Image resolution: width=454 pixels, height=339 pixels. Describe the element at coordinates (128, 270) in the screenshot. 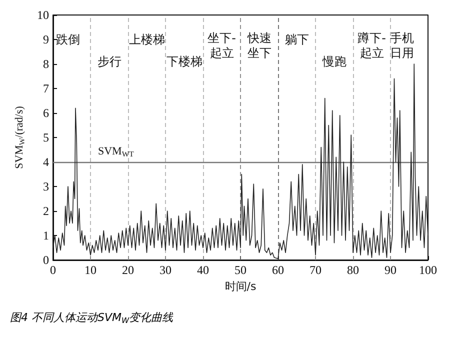

I see `x-tick-label: 20` at that location.